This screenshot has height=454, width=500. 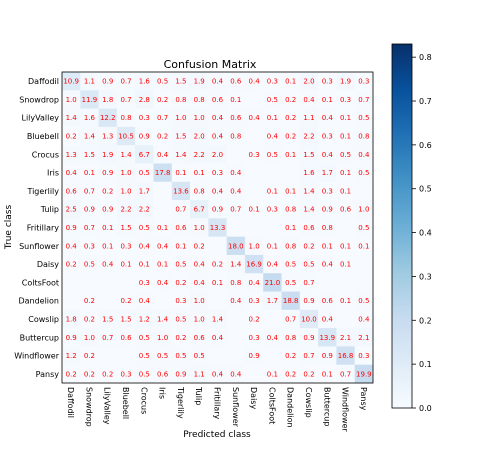 I want to click on y-axis-label: True class, so click(x=9, y=228).